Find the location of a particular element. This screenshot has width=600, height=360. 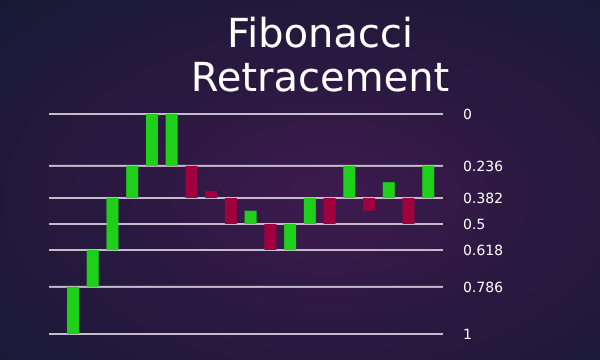

y-tick-label: 0.382 is located at coordinates (483, 199).